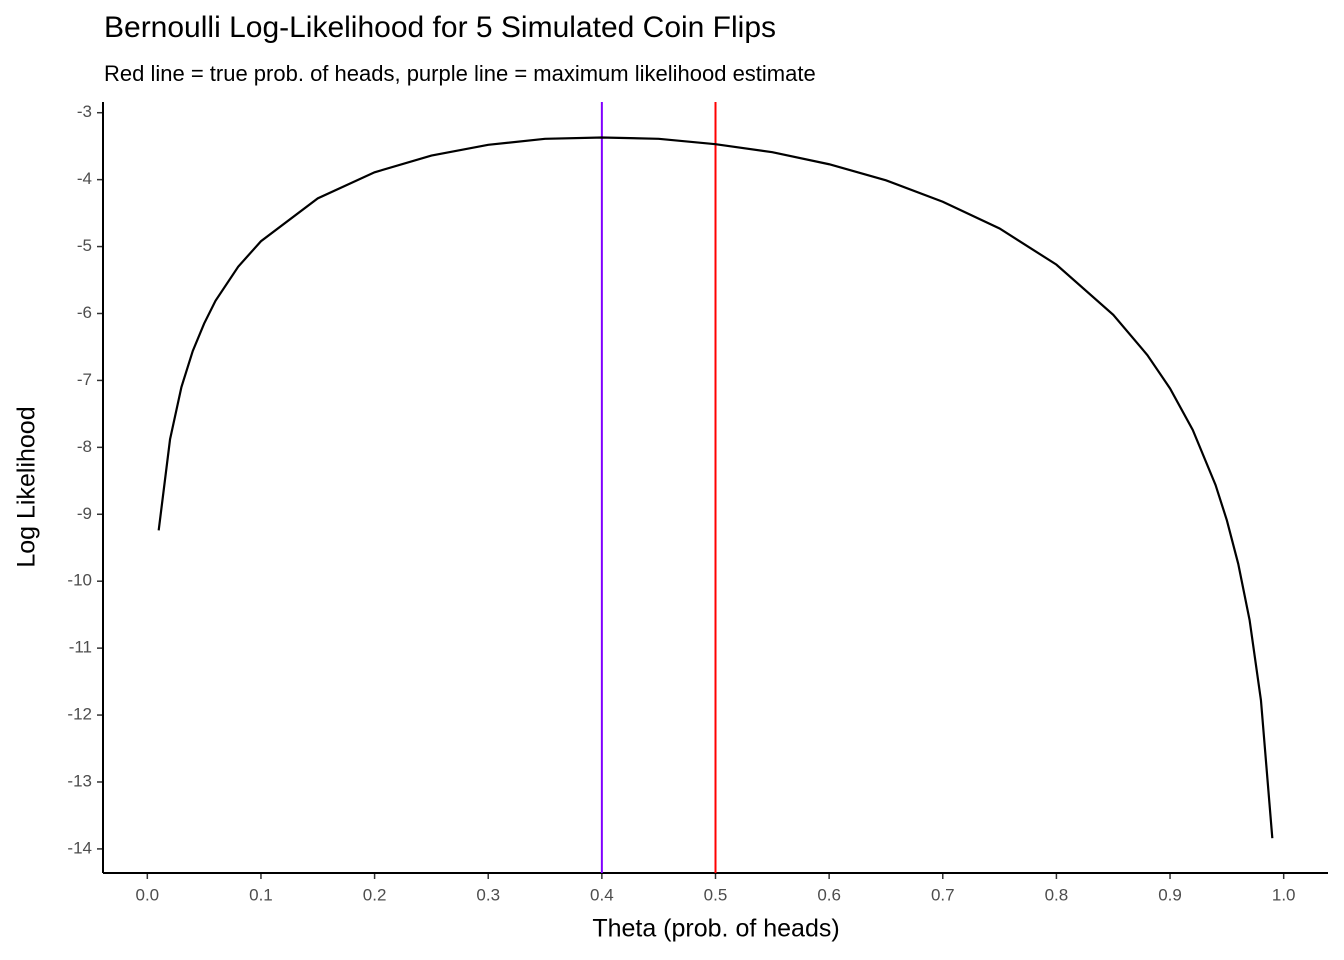 Image resolution: width=1344 pixels, height=960 pixels. I want to click on y-tick-label: -3, so click(84, 111).